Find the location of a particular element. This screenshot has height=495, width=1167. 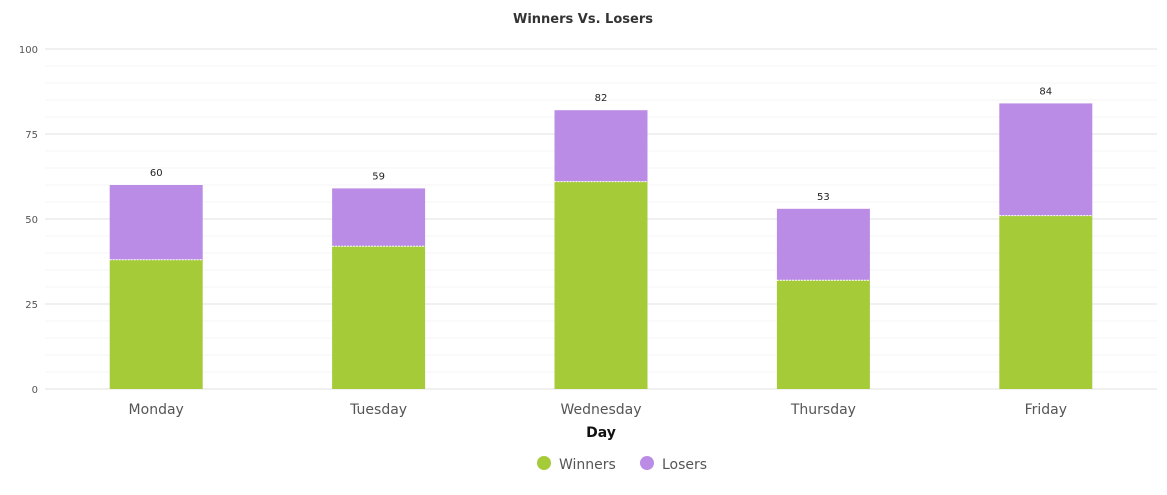

y-tick-label: 25 is located at coordinates (31, 305).